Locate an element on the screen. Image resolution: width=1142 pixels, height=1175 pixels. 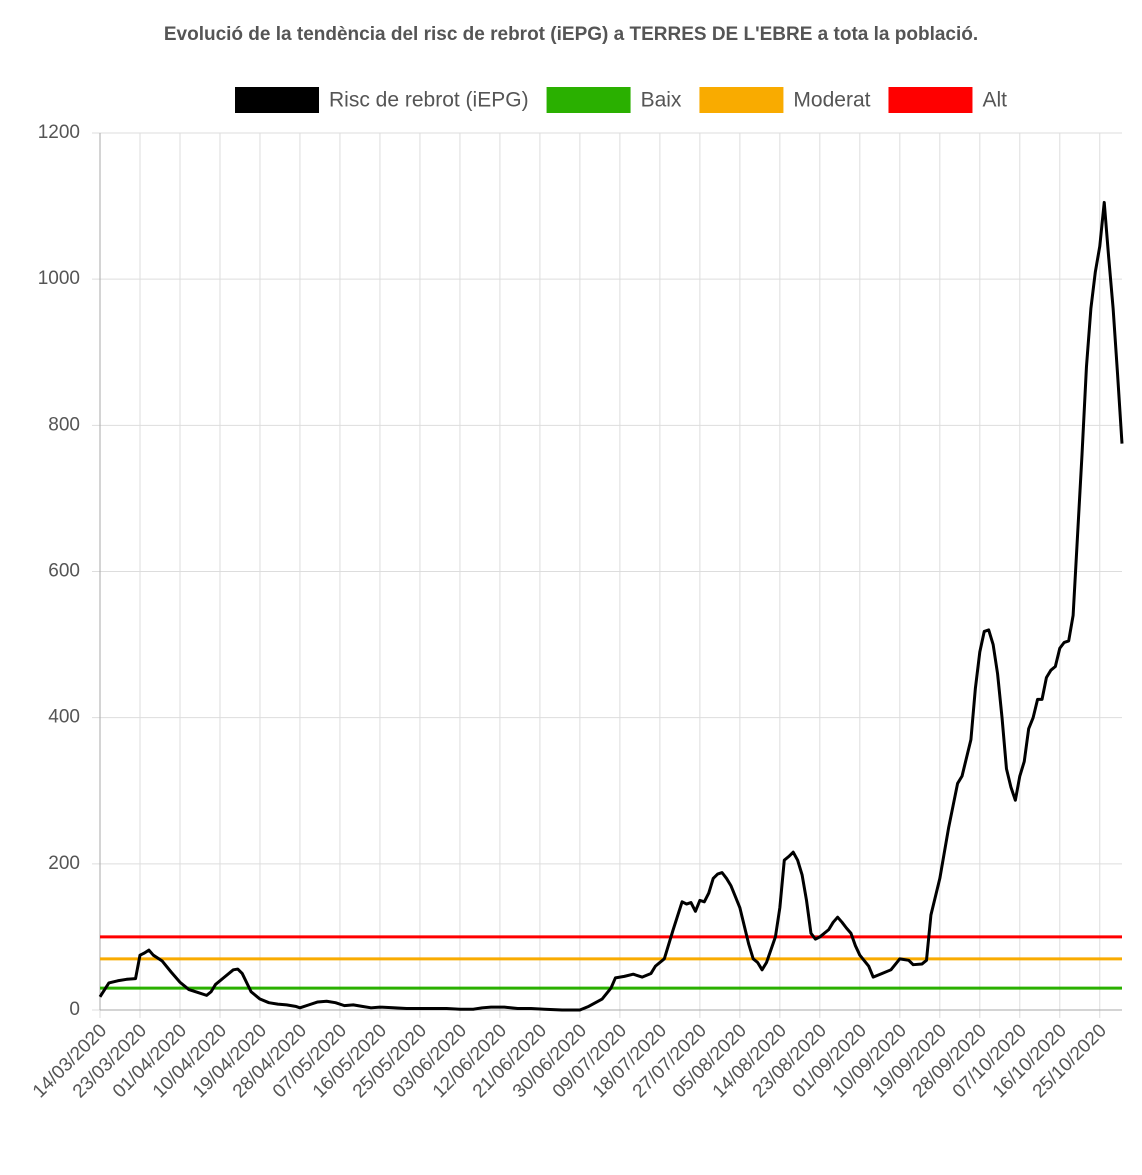
y-tick-label: 1200 is located at coordinates (59, 132).